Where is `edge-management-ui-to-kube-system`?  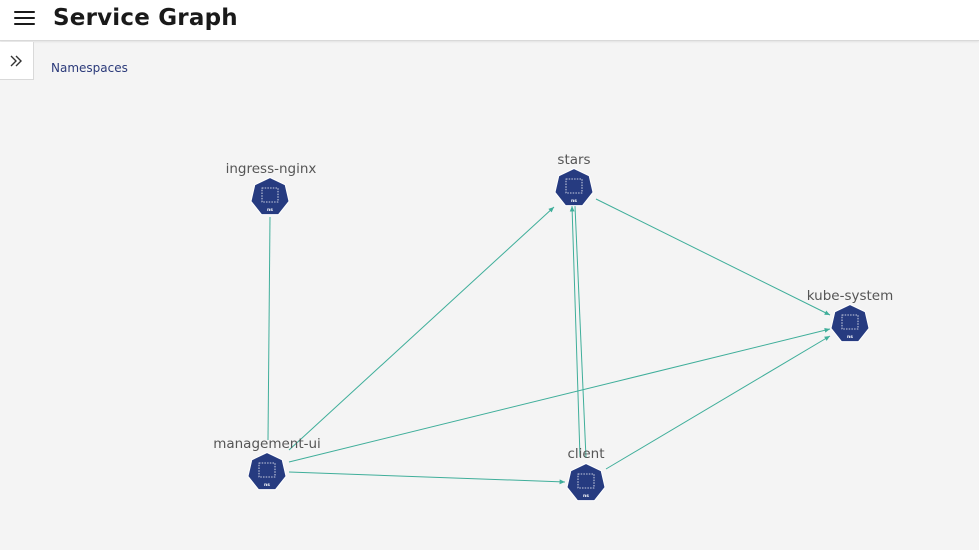
edge-management-ui-to-kube-system is located at coordinates (559, 395).